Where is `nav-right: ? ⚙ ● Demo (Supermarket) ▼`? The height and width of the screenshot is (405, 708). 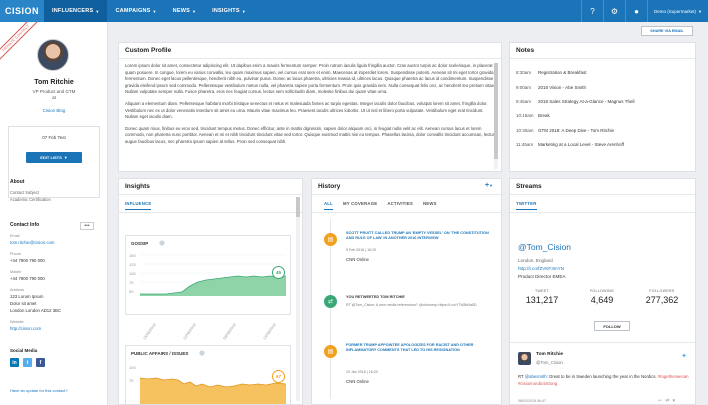 nav-right: ? ⚙ ● Demo (Supermarket) ▼ is located at coordinates (644, 11).